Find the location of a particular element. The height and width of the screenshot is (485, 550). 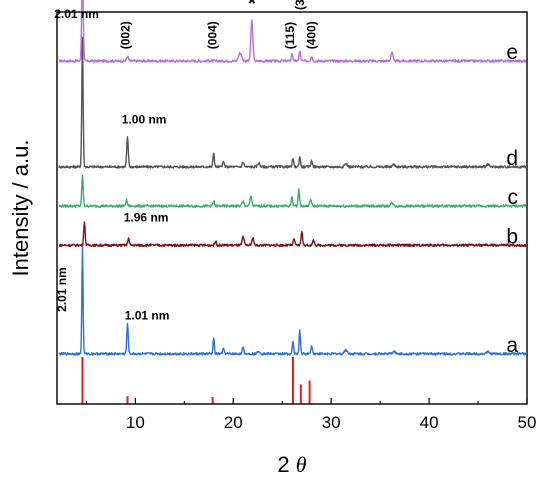

d-spacing-label: 1.00 nm is located at coordinates (144, 120).